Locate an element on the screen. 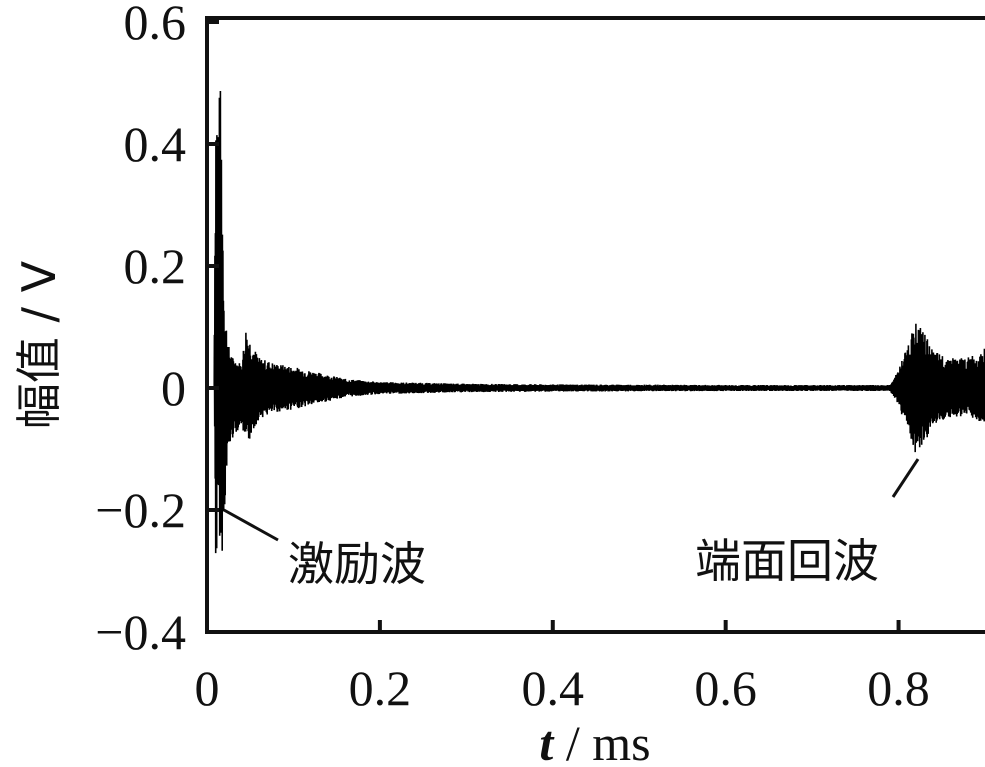 The width and height of the screenshot is (985, 767). y-tick-label: −0.4 is located at coordinates (140, 632).